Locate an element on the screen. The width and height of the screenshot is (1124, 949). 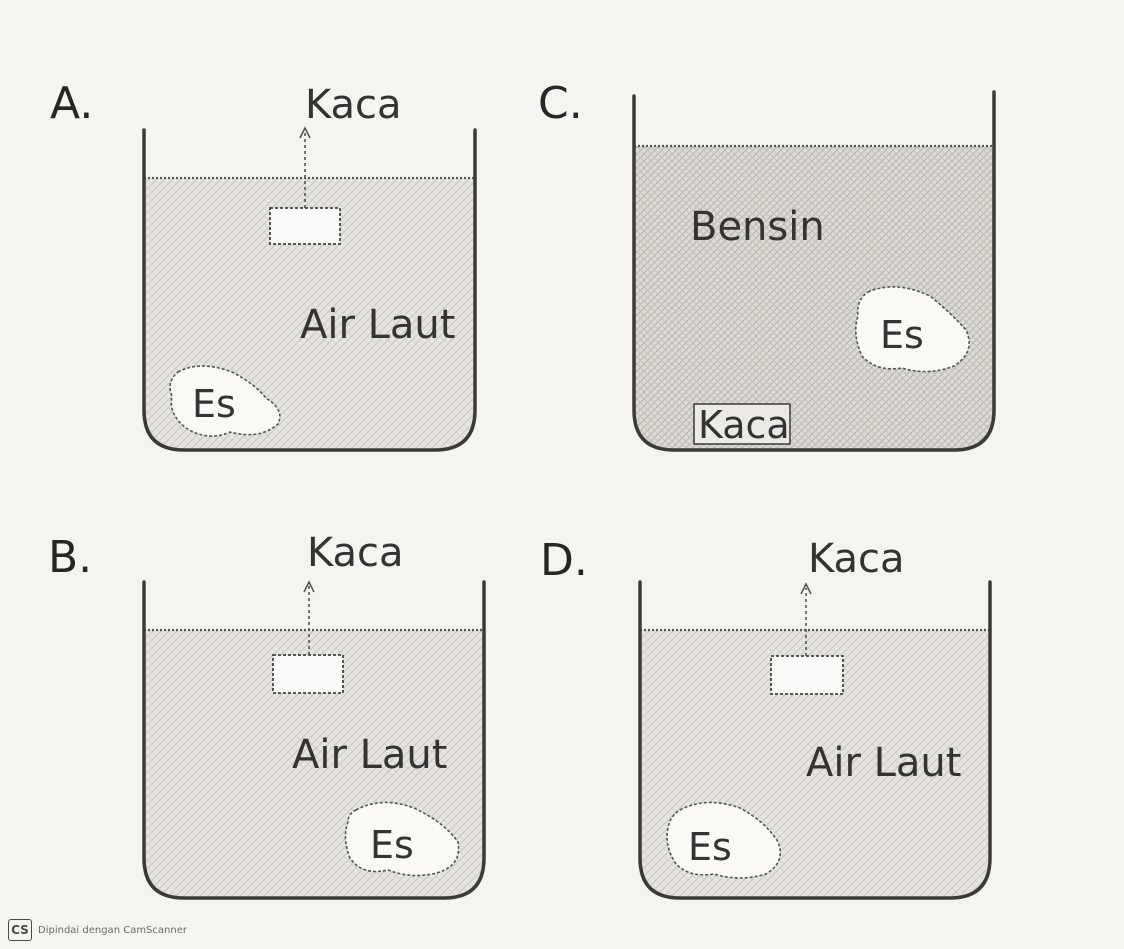
option-c-glass-block is located at coordinates (742, 424).